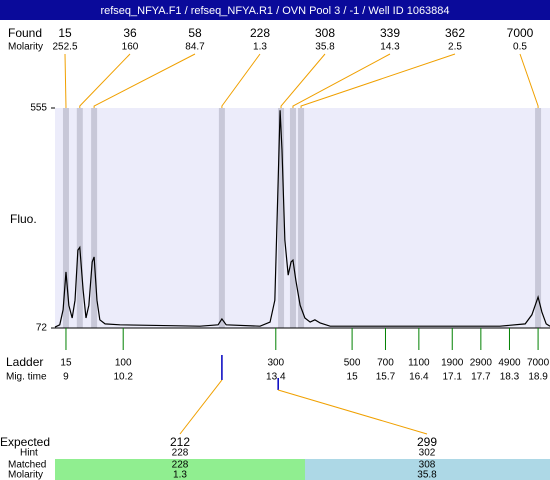  What do you see at coordinates (27, 465) in the screenshot?
I see `matched-label: Matched` at bounding box center [27, 465].